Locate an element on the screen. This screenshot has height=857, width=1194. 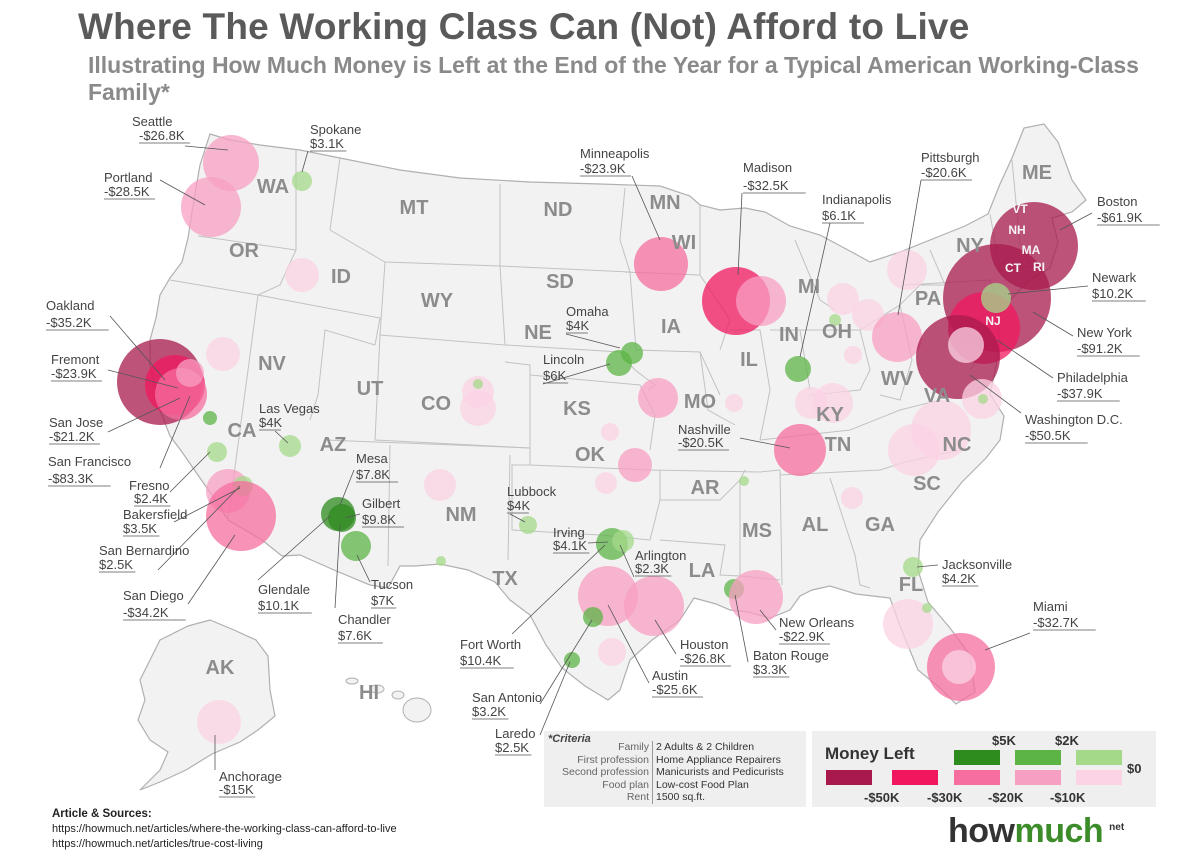
state-label-ne: NE is located at coordinates (538, 333).